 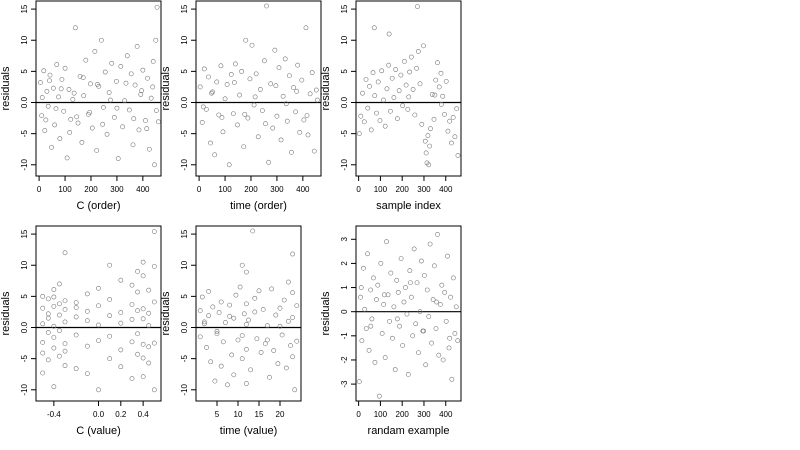 What do you see at coordinates (409, 431) in the screenshot?
I see `x-axis-title: randam example` at bounding box center [409, 431].